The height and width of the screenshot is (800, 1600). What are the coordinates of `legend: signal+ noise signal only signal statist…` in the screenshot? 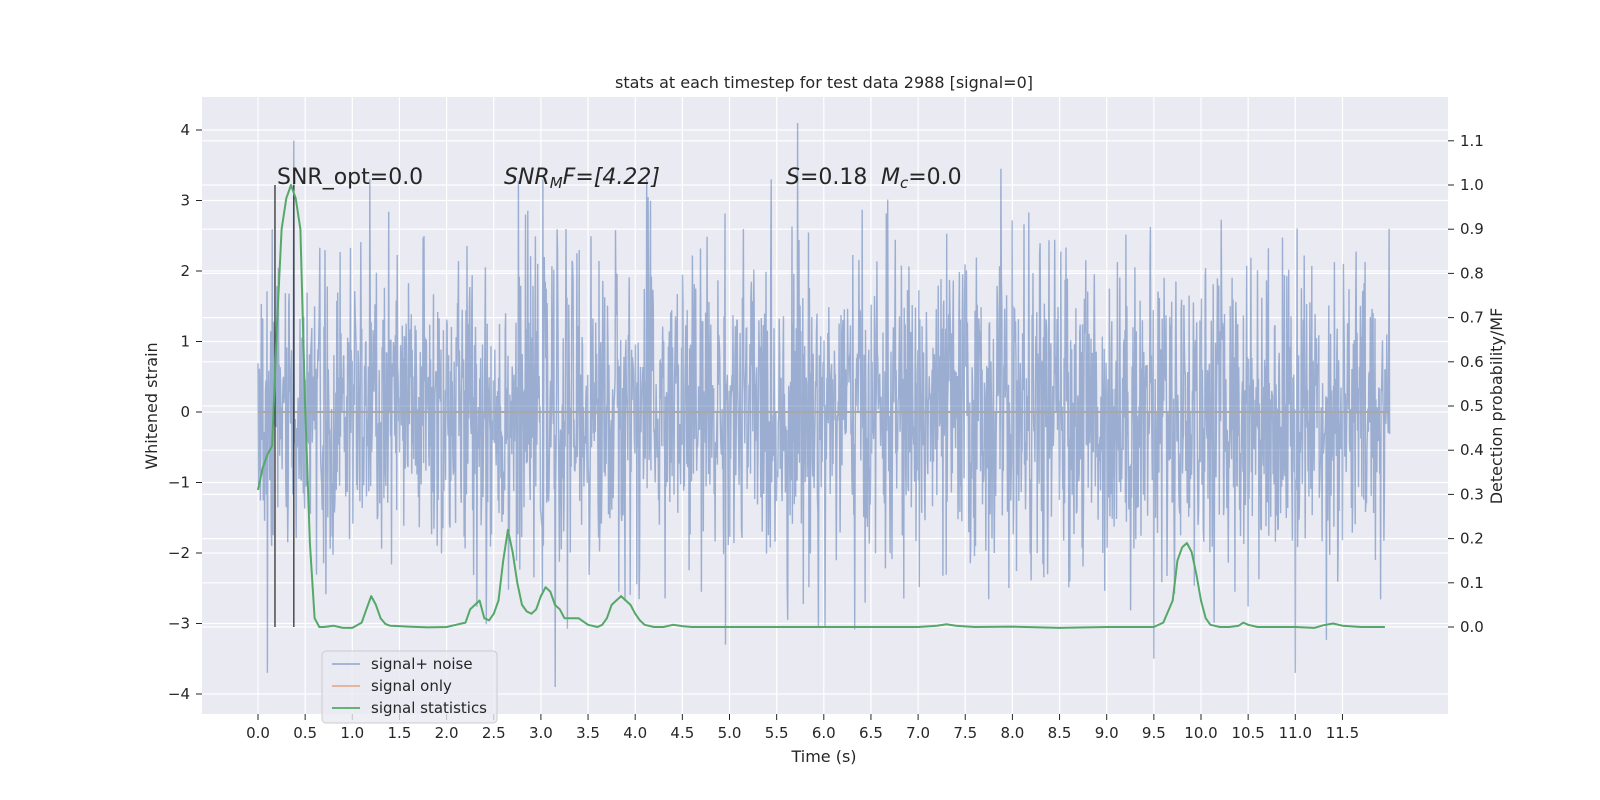 It's located at (409, 687).